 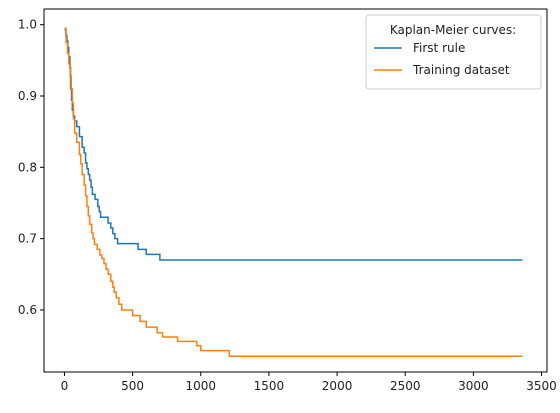 What do you see at coordinates (27, 96) in the screenshot?
I see `y-tick-label: 0.9` at bounding box center [27, 96].